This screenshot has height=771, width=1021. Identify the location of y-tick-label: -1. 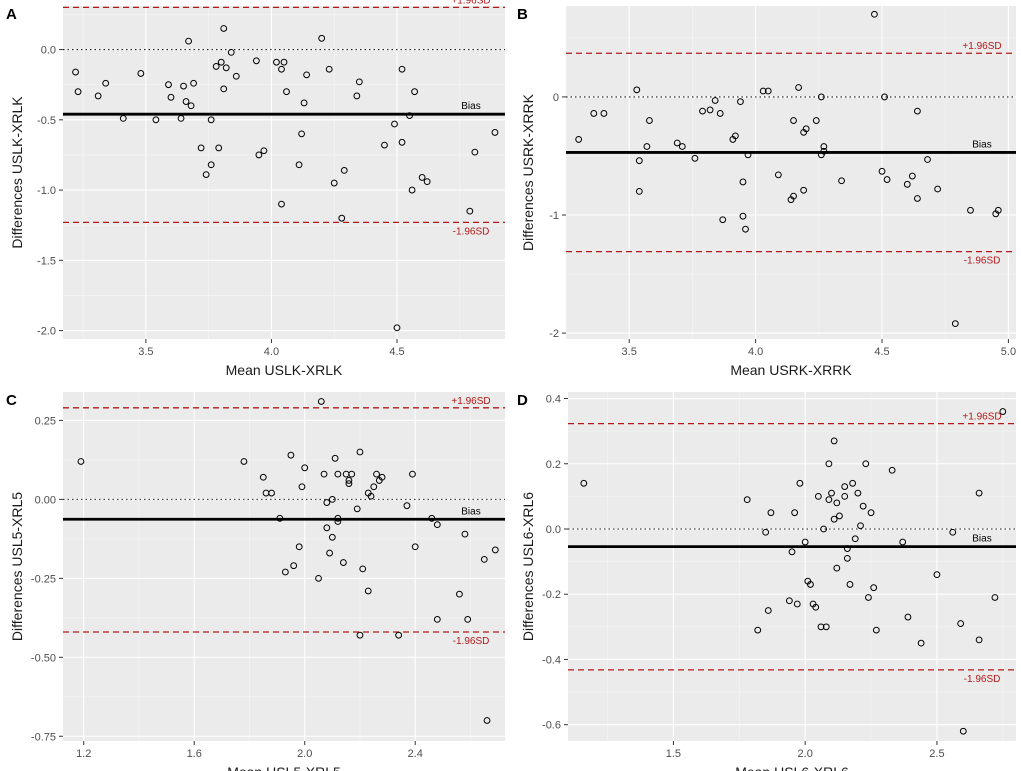
(554, 216).